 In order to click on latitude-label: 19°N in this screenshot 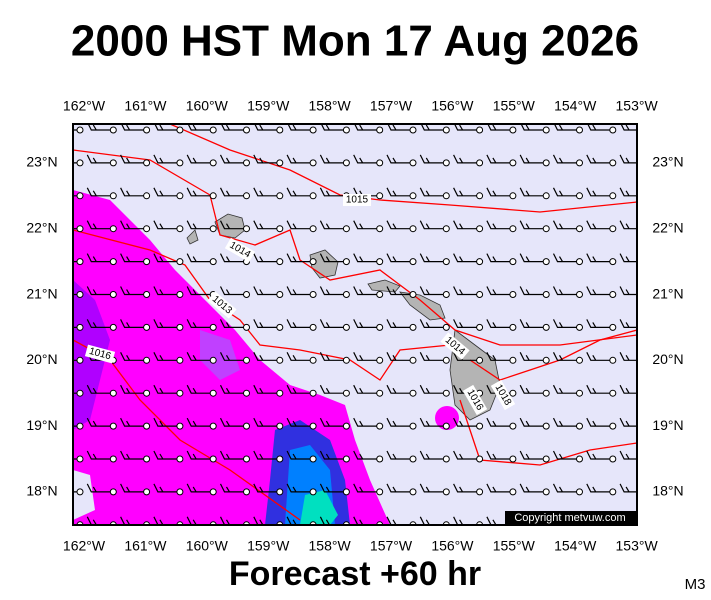, I will do `click(667, 425)`.